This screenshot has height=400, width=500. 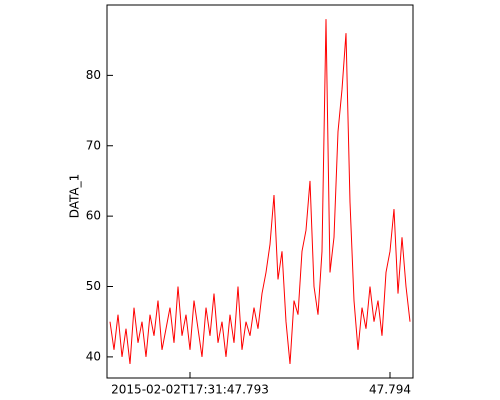 What do you see at coordinates (93, 75) in the screenshot?
I see `y-tick-label: 80` at bounding box center [93, 75].